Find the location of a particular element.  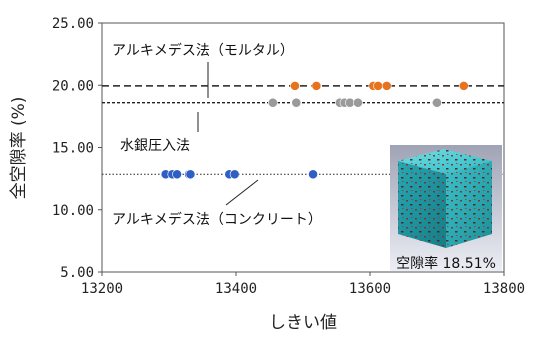

x-tick-label: 13200 is located at coordinates (102, 289).